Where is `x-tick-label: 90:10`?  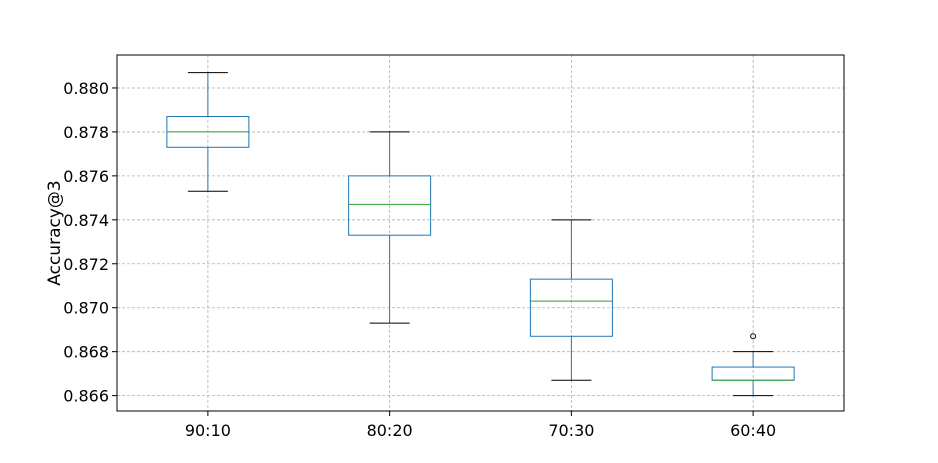
x-tick-label: 90:10 is located at coordinates (208, 430).